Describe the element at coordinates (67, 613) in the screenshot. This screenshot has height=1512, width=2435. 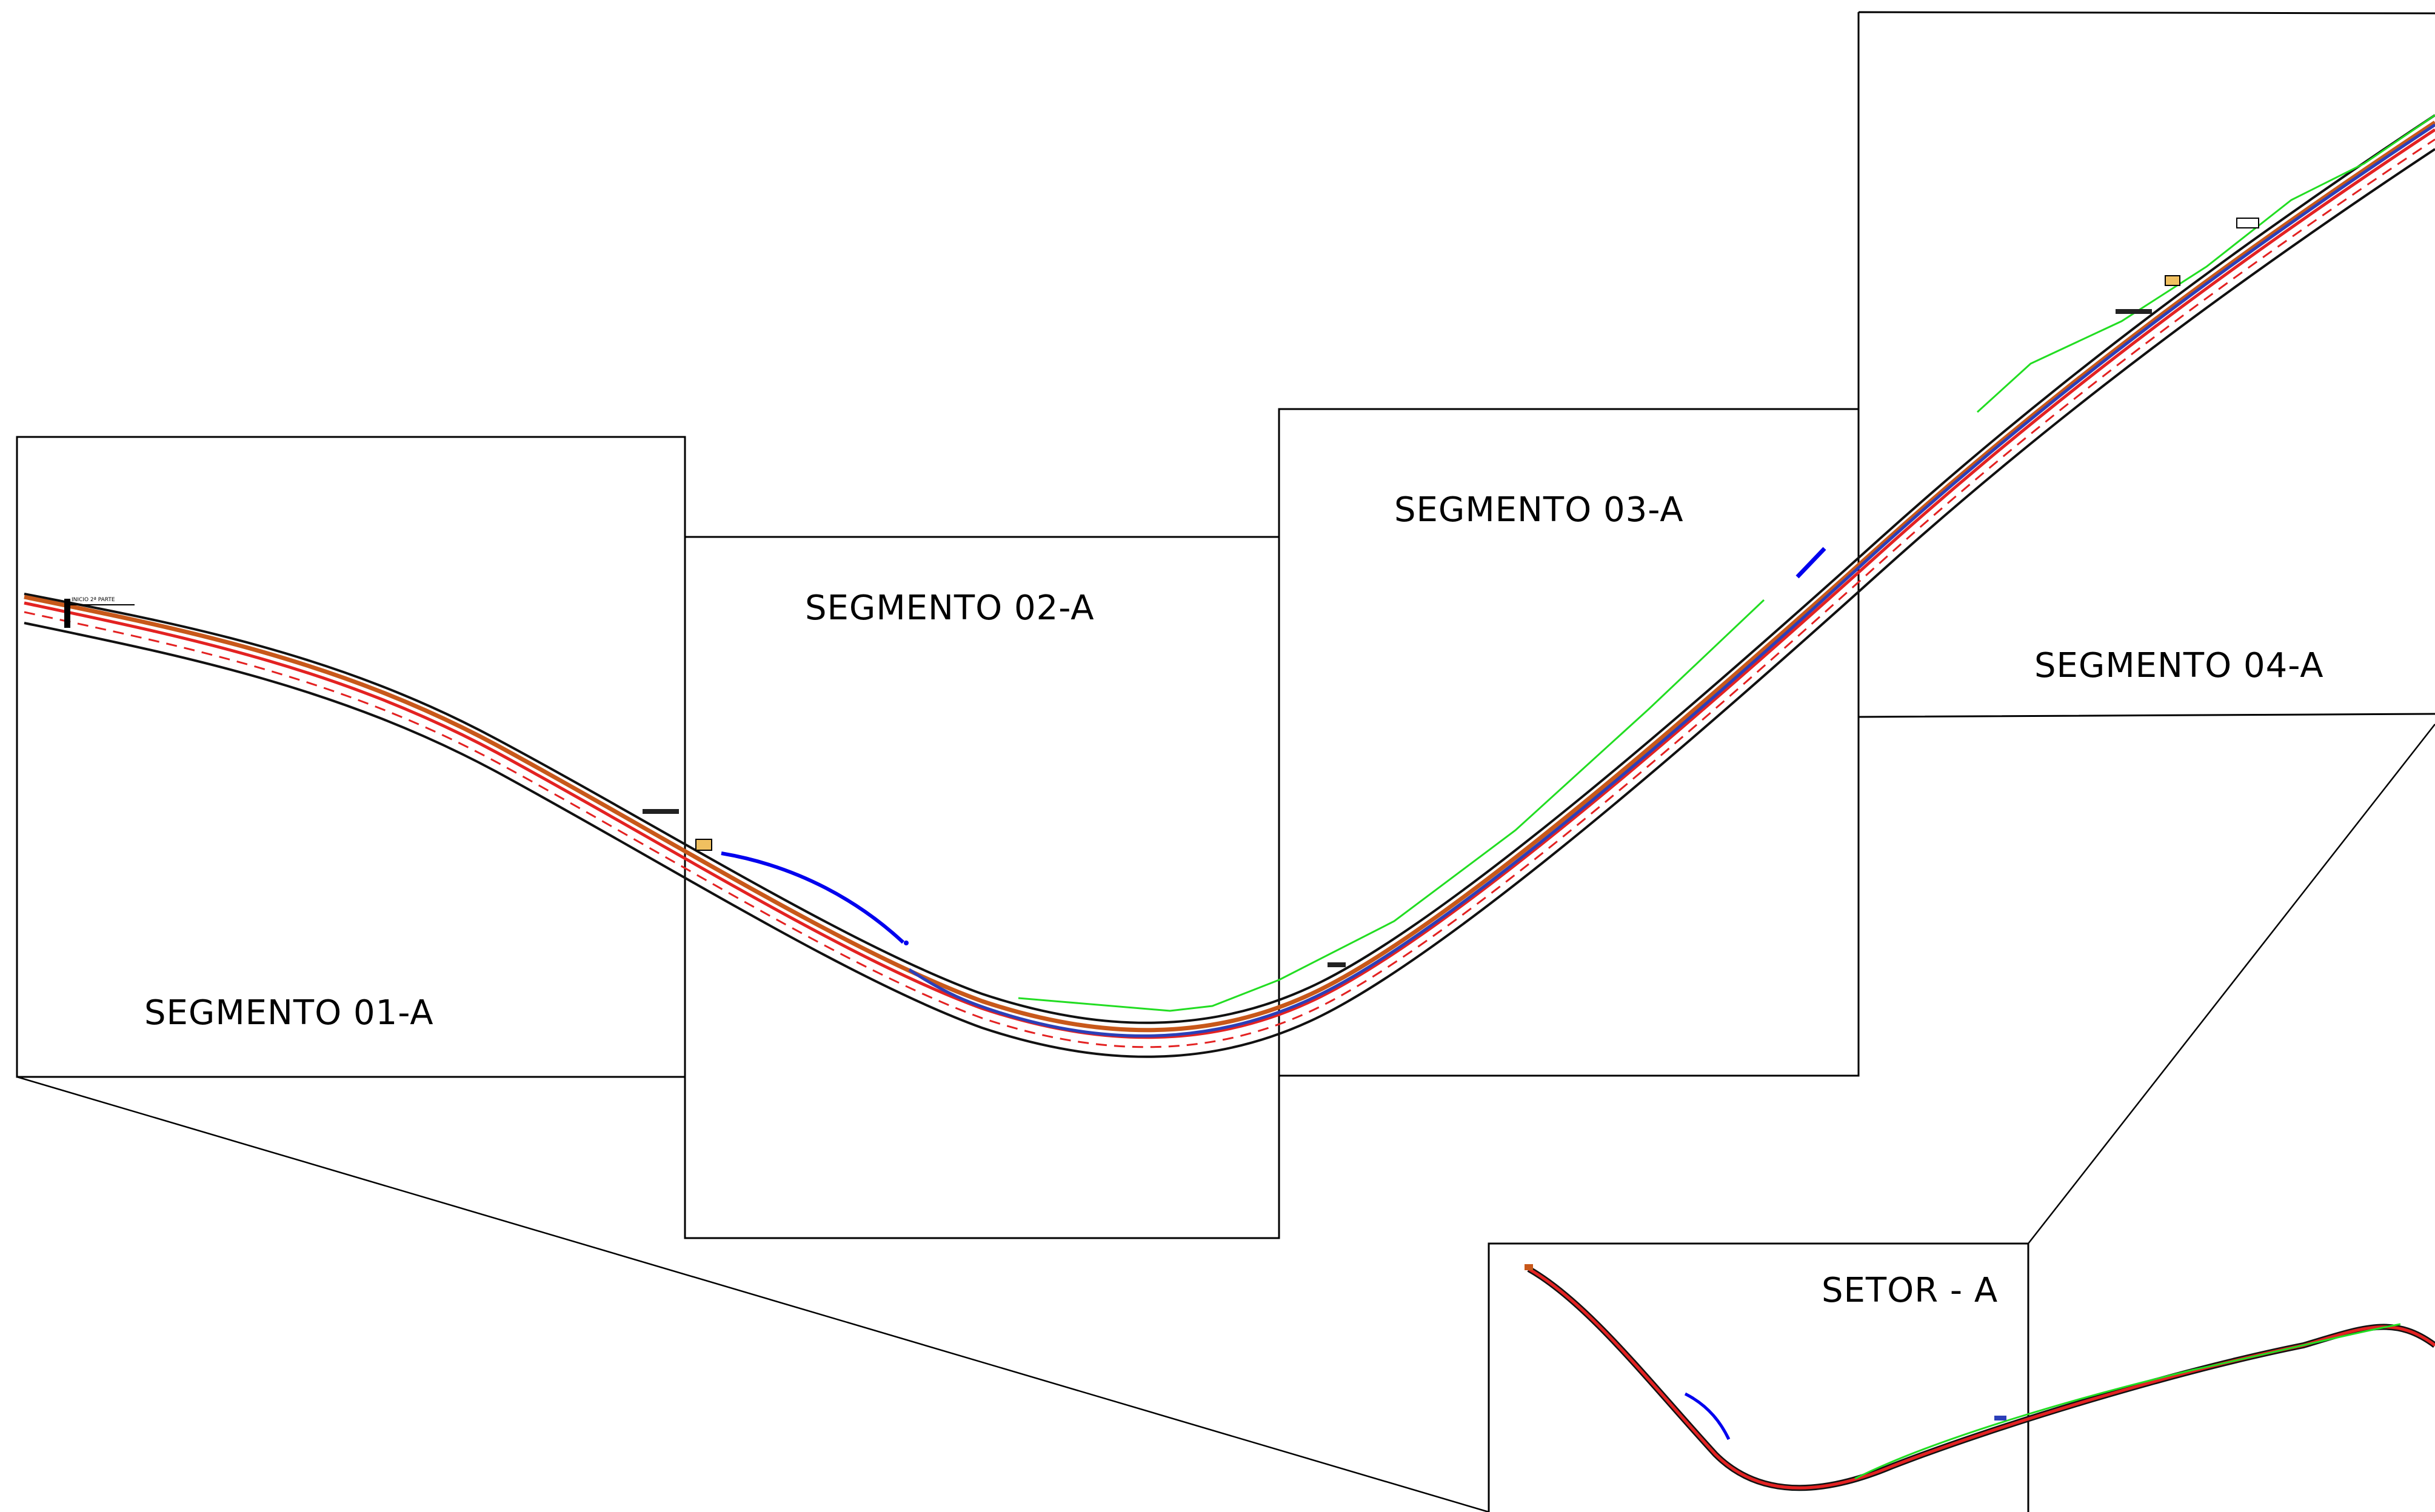
I see `start-post` at that location.